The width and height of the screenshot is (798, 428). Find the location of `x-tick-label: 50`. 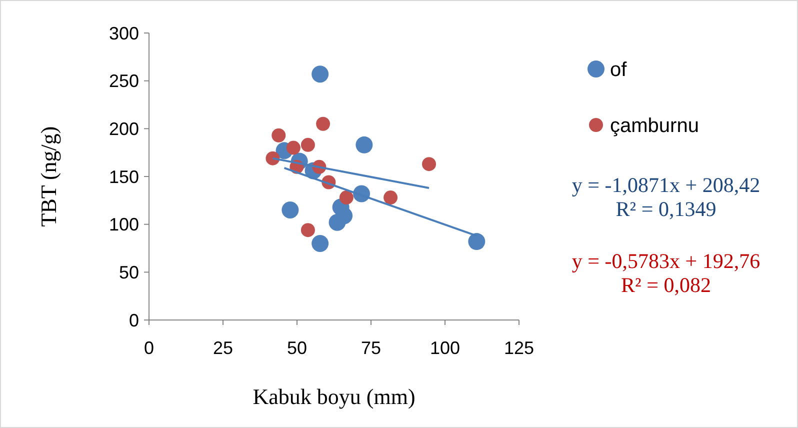

x-tick-label: 50 is located at coordinates (297, 348).